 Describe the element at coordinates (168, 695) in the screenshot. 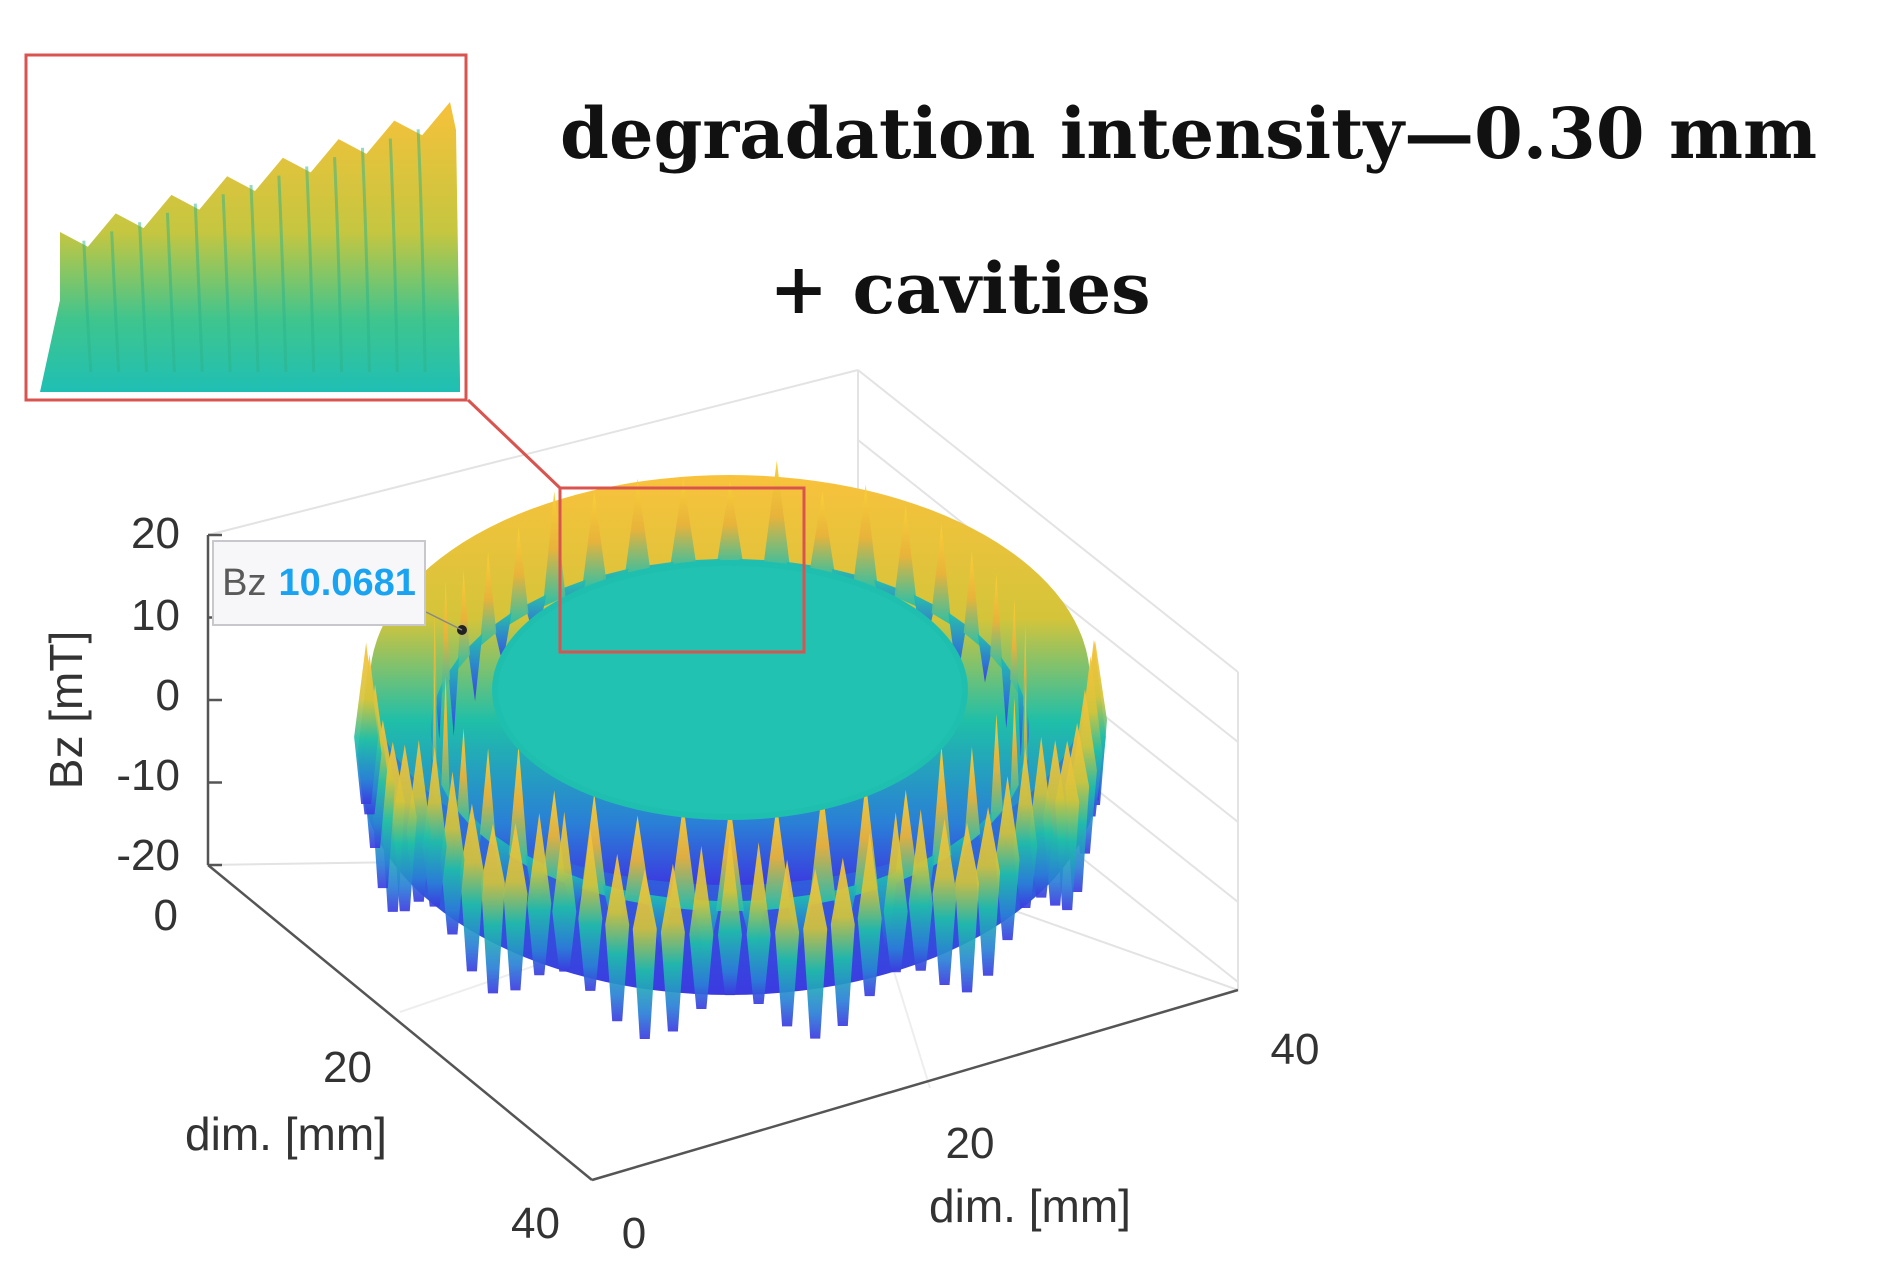

I see `z-tick-label: 0` at that location.